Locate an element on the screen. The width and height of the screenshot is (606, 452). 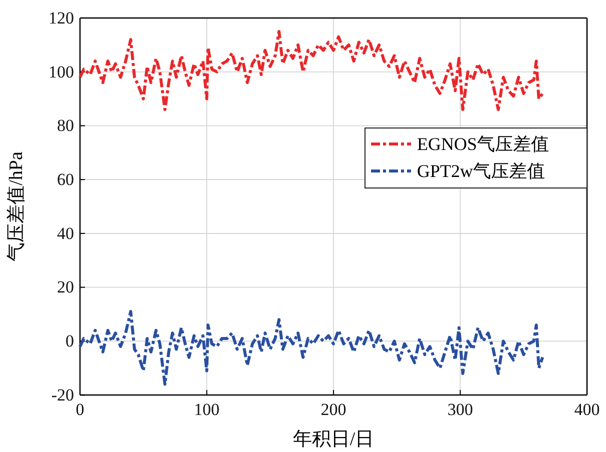
legend-label: EGNOS气压差值 is located at coordinates (483, 144).